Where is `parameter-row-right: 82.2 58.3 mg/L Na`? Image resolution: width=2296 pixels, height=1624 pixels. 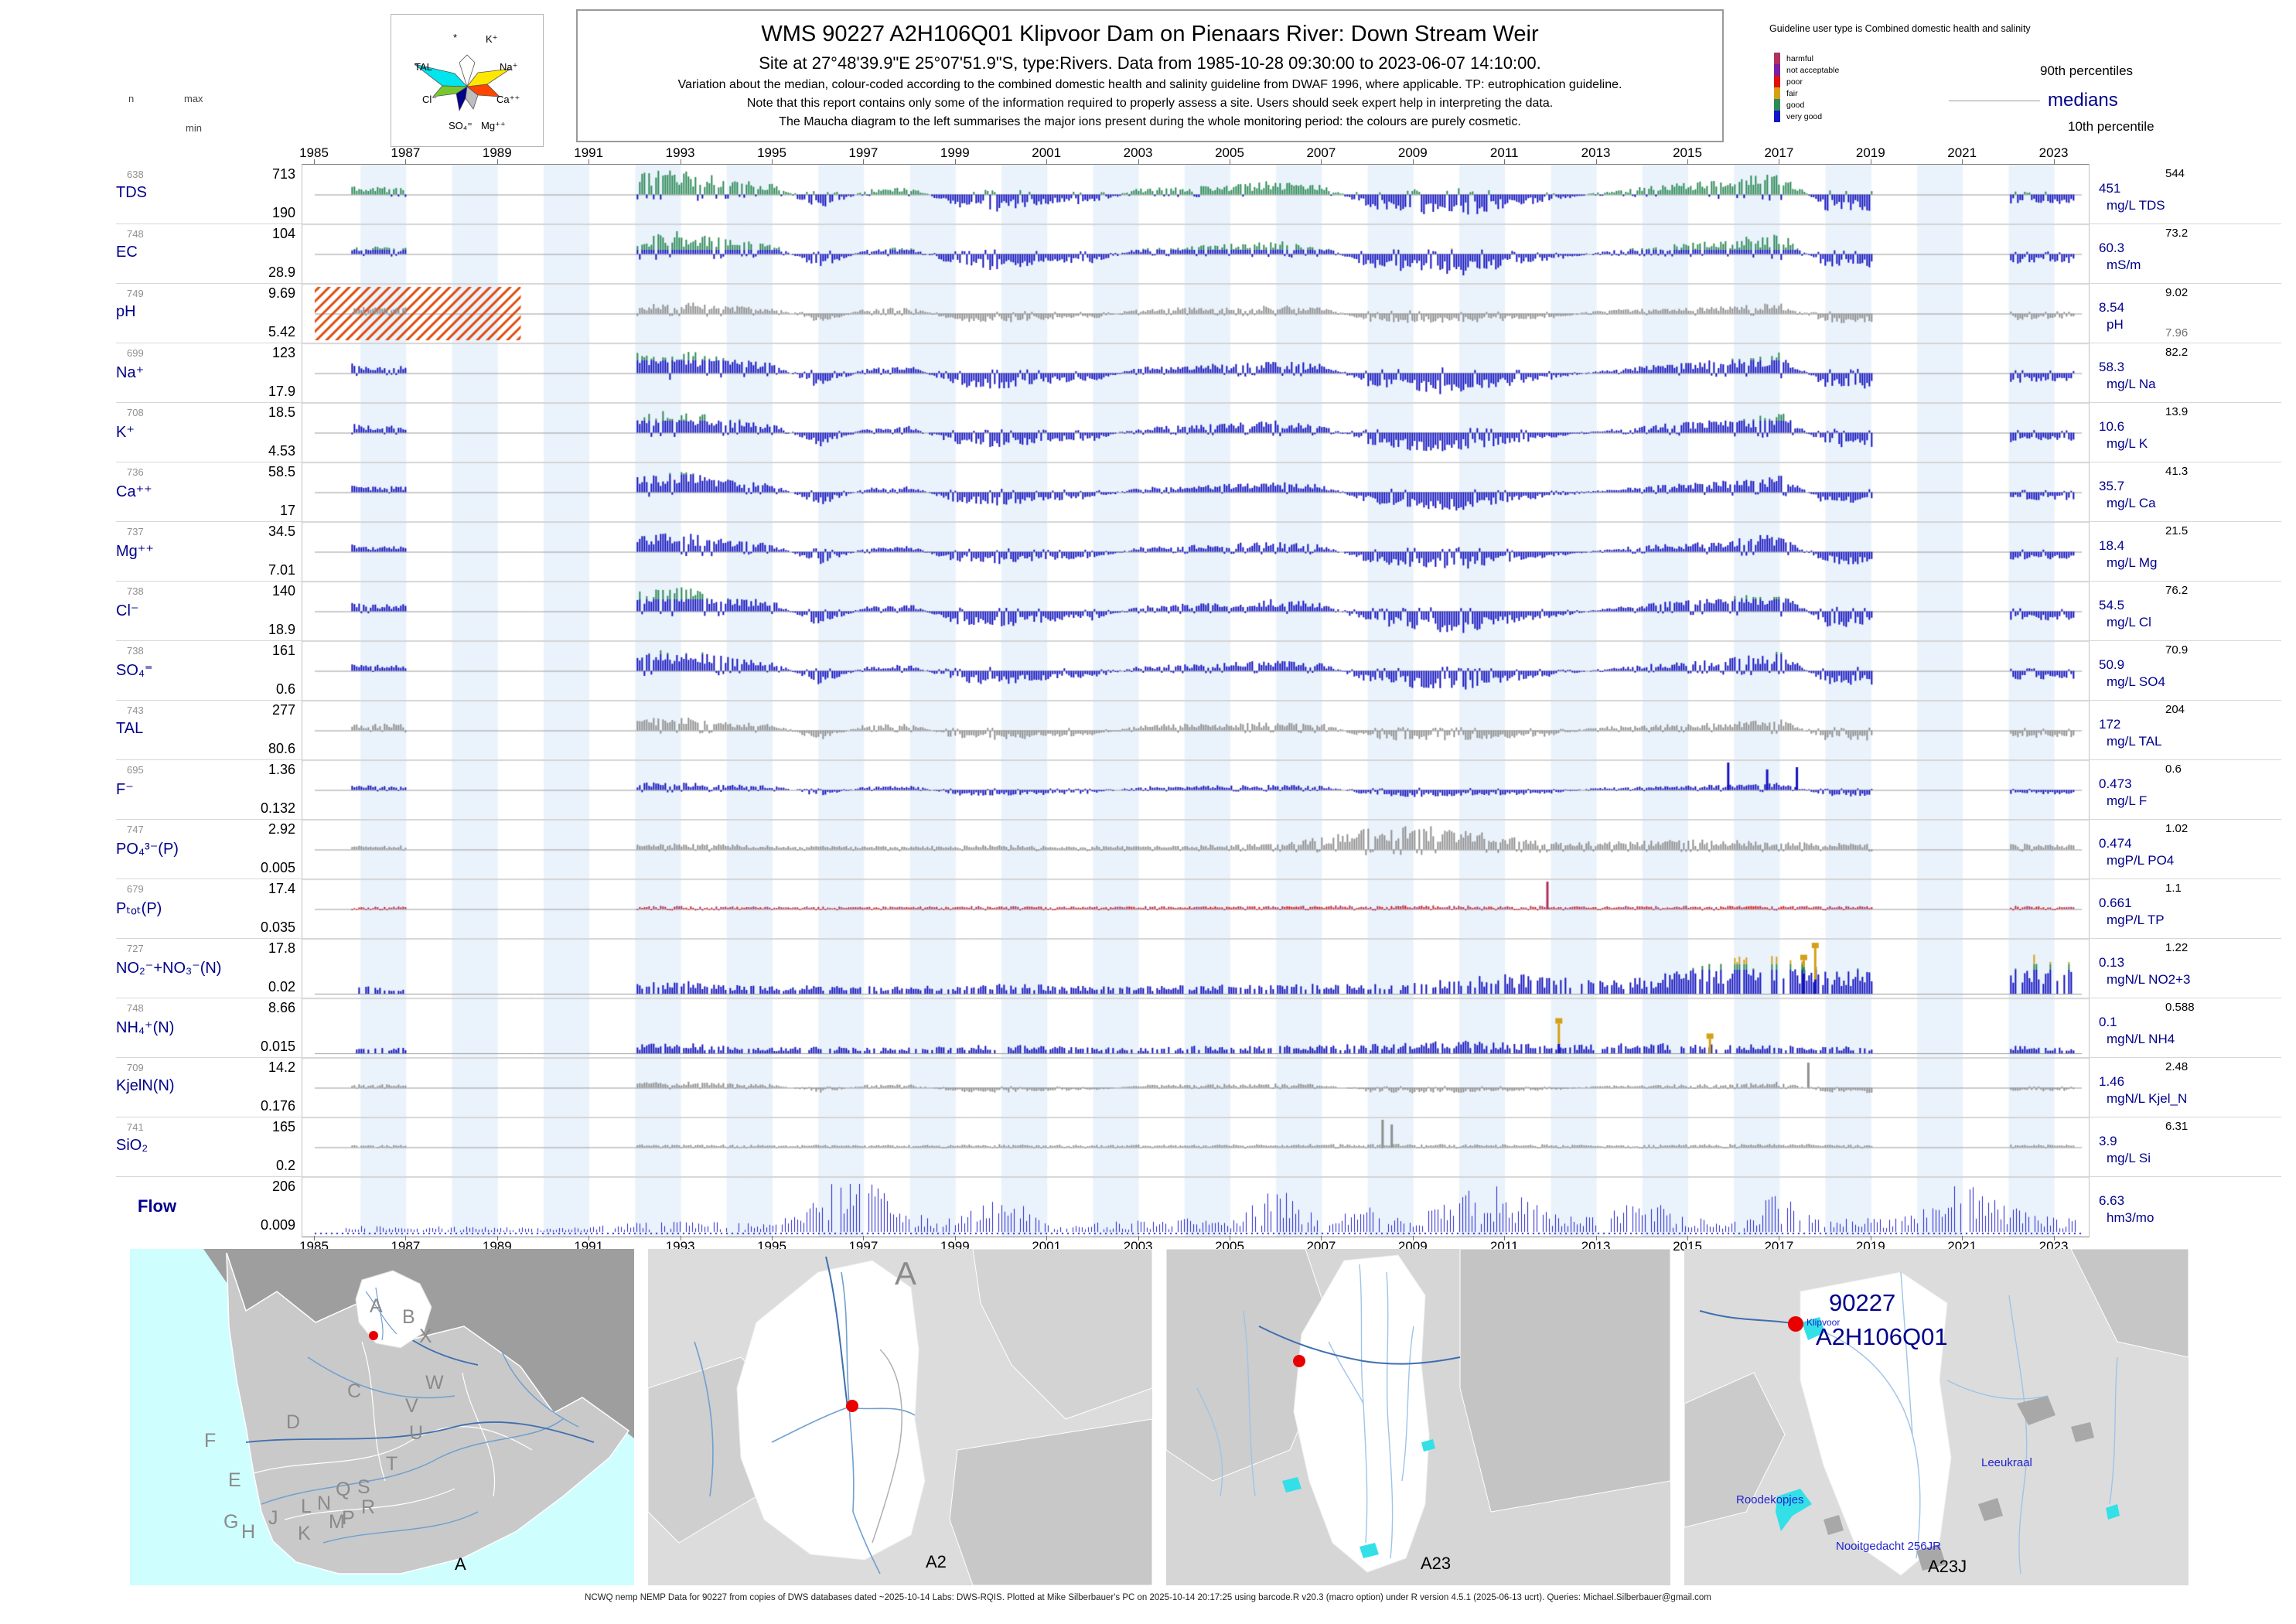
parameter-row-right: 82.2 58.3 mg/L Na is located at coordinates (2187, 372).